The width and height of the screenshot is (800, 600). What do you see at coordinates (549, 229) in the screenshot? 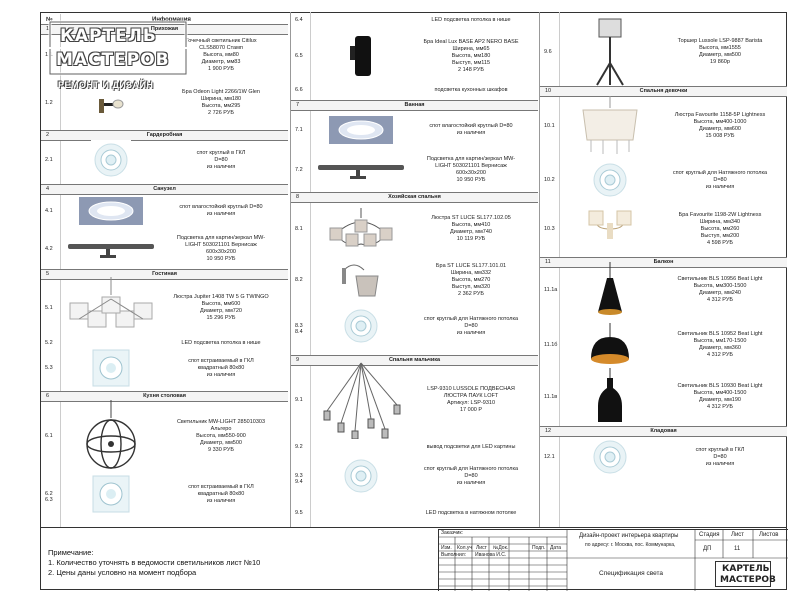
I see `item-number: 10.3` at bounding box center [549, 229].